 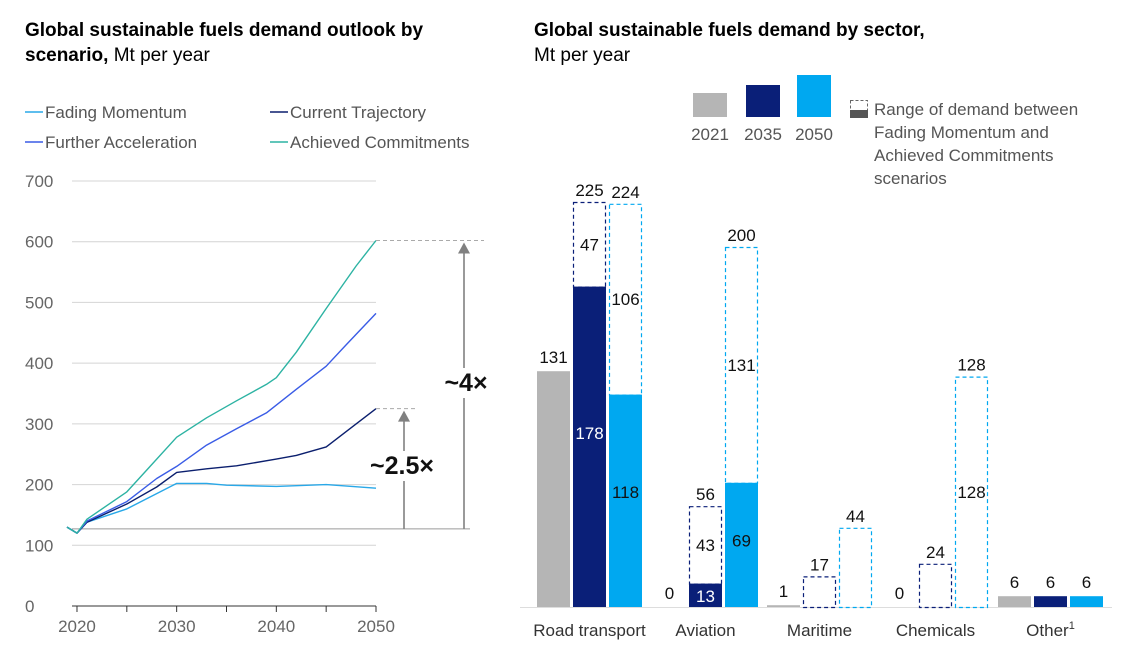 I want to click on y-tick-label: 300, so click(x=39, y=424).